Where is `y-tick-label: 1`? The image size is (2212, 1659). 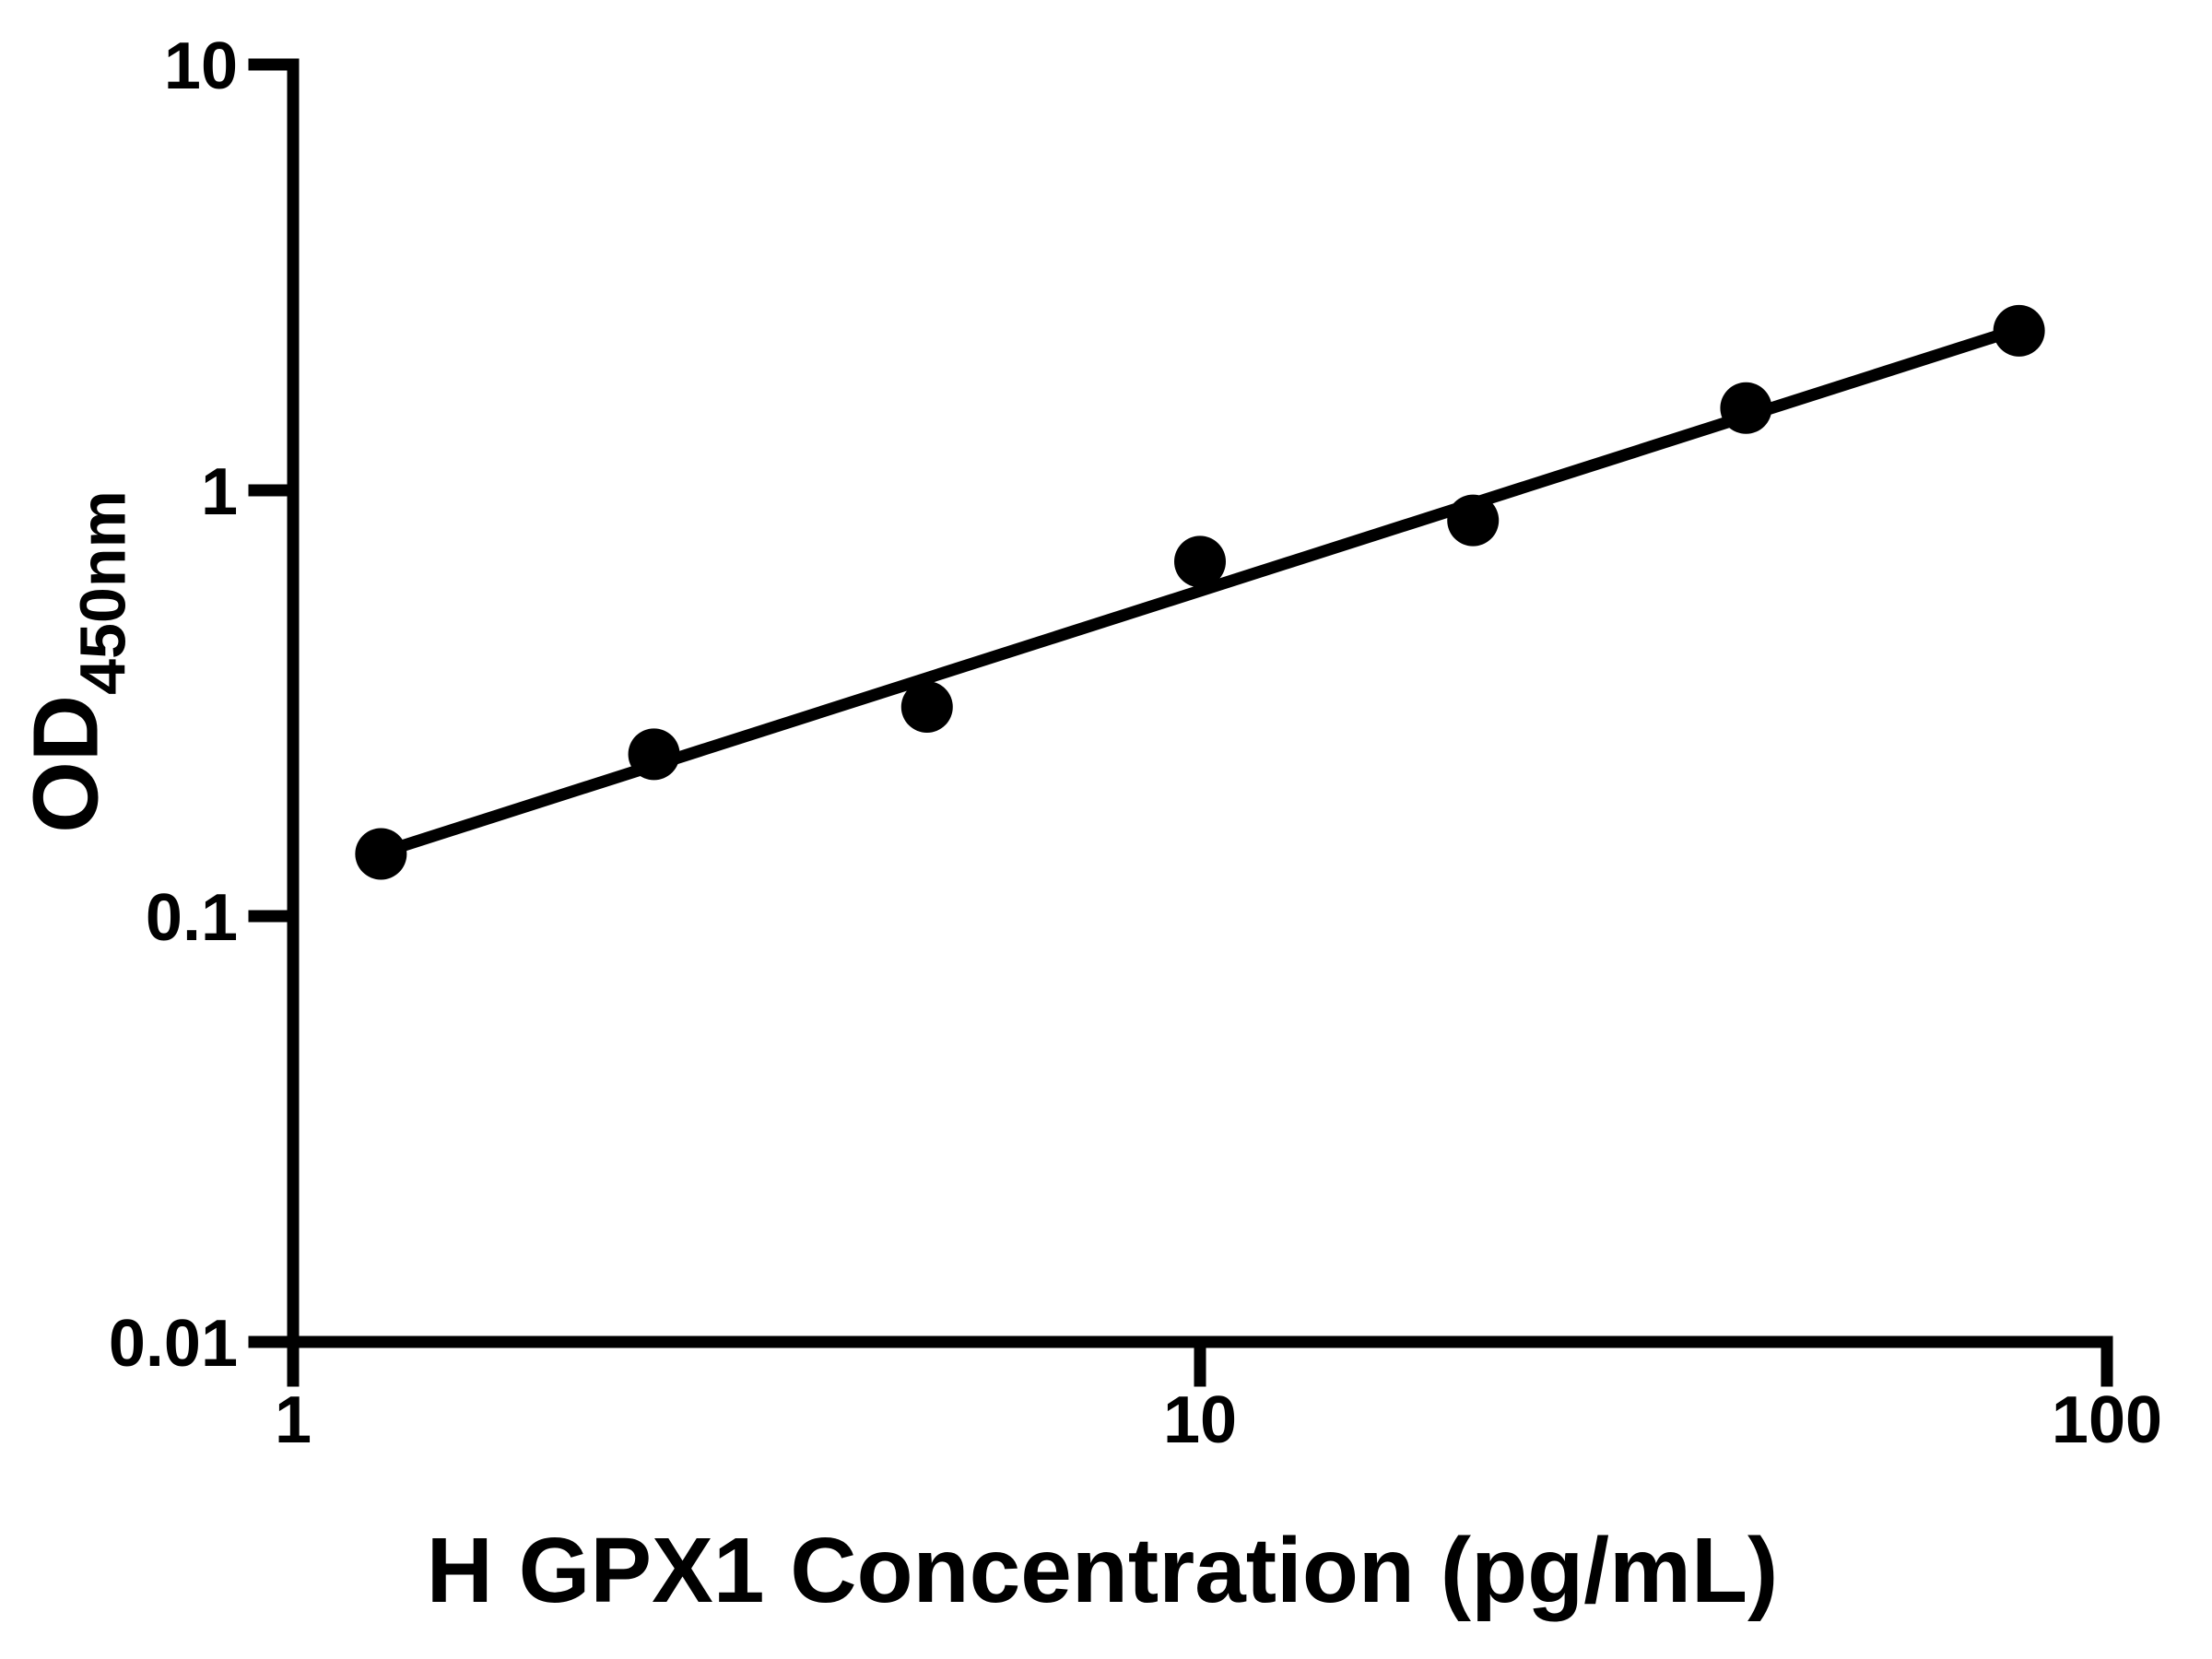
y-tick-label: 1 is located at coordinates (219, 492).